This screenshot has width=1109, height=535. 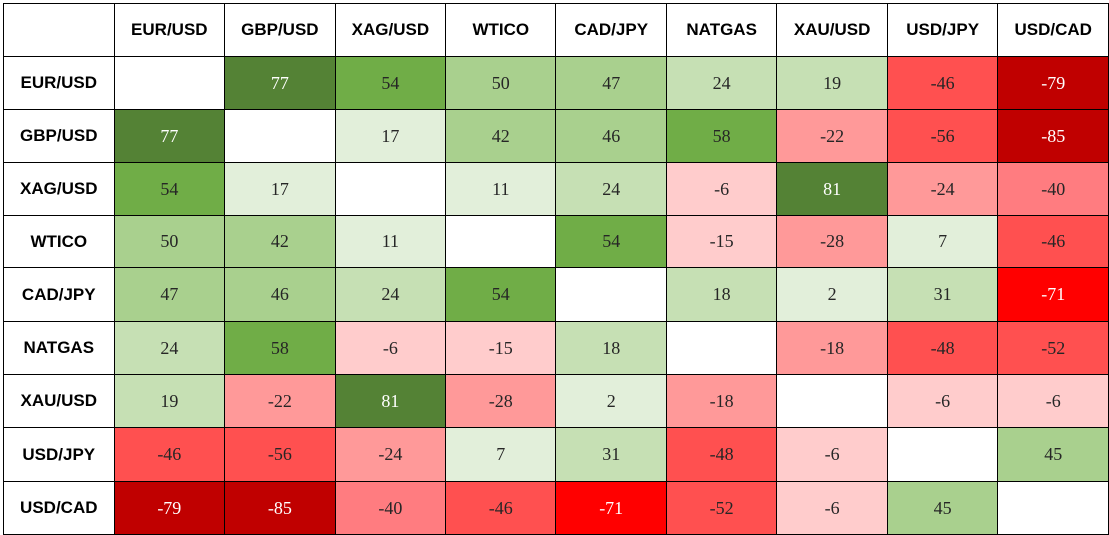 I want to click on matrix-cell-usd-jpy-cad-jpy: 31, so click(x=611, y=454).